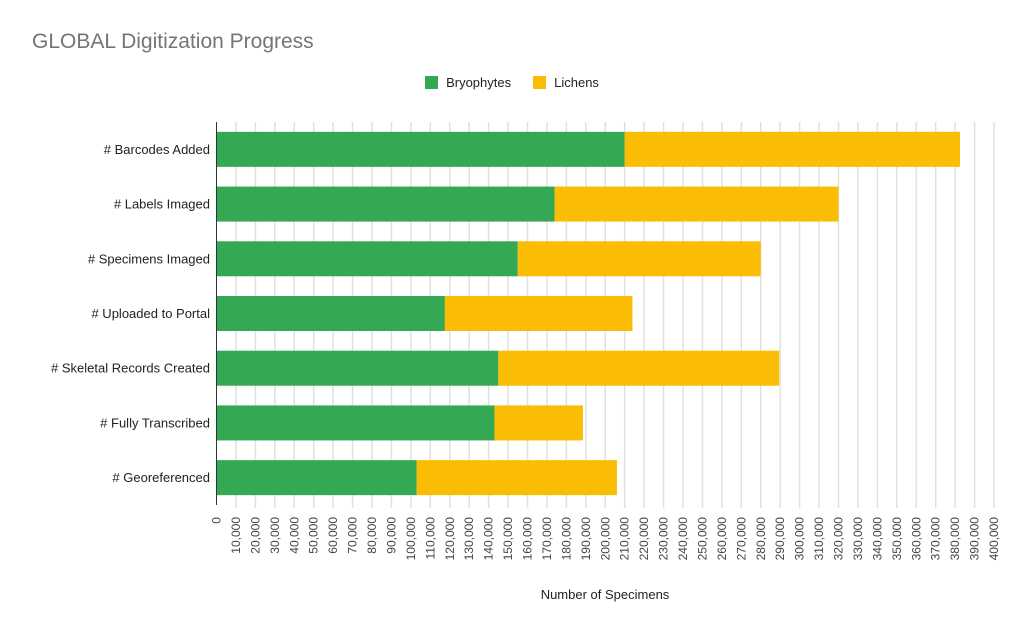 The image size is (1024, 633). Describe the element at coordinates (540, 82) in the screenshot. I see `legend-swatch-lichens` at that location.